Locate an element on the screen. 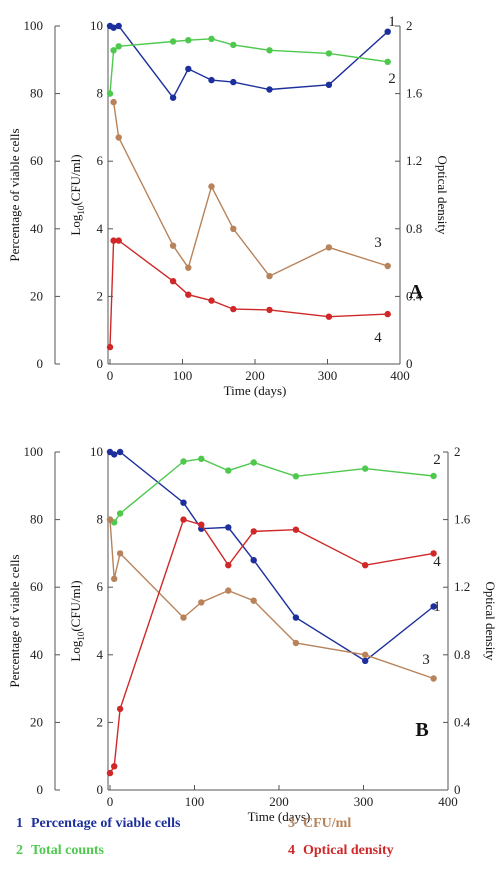 The width and height of the screenshot is (500, 886). y-tick-label-outer: 0 is located at coordinates (40, 363).